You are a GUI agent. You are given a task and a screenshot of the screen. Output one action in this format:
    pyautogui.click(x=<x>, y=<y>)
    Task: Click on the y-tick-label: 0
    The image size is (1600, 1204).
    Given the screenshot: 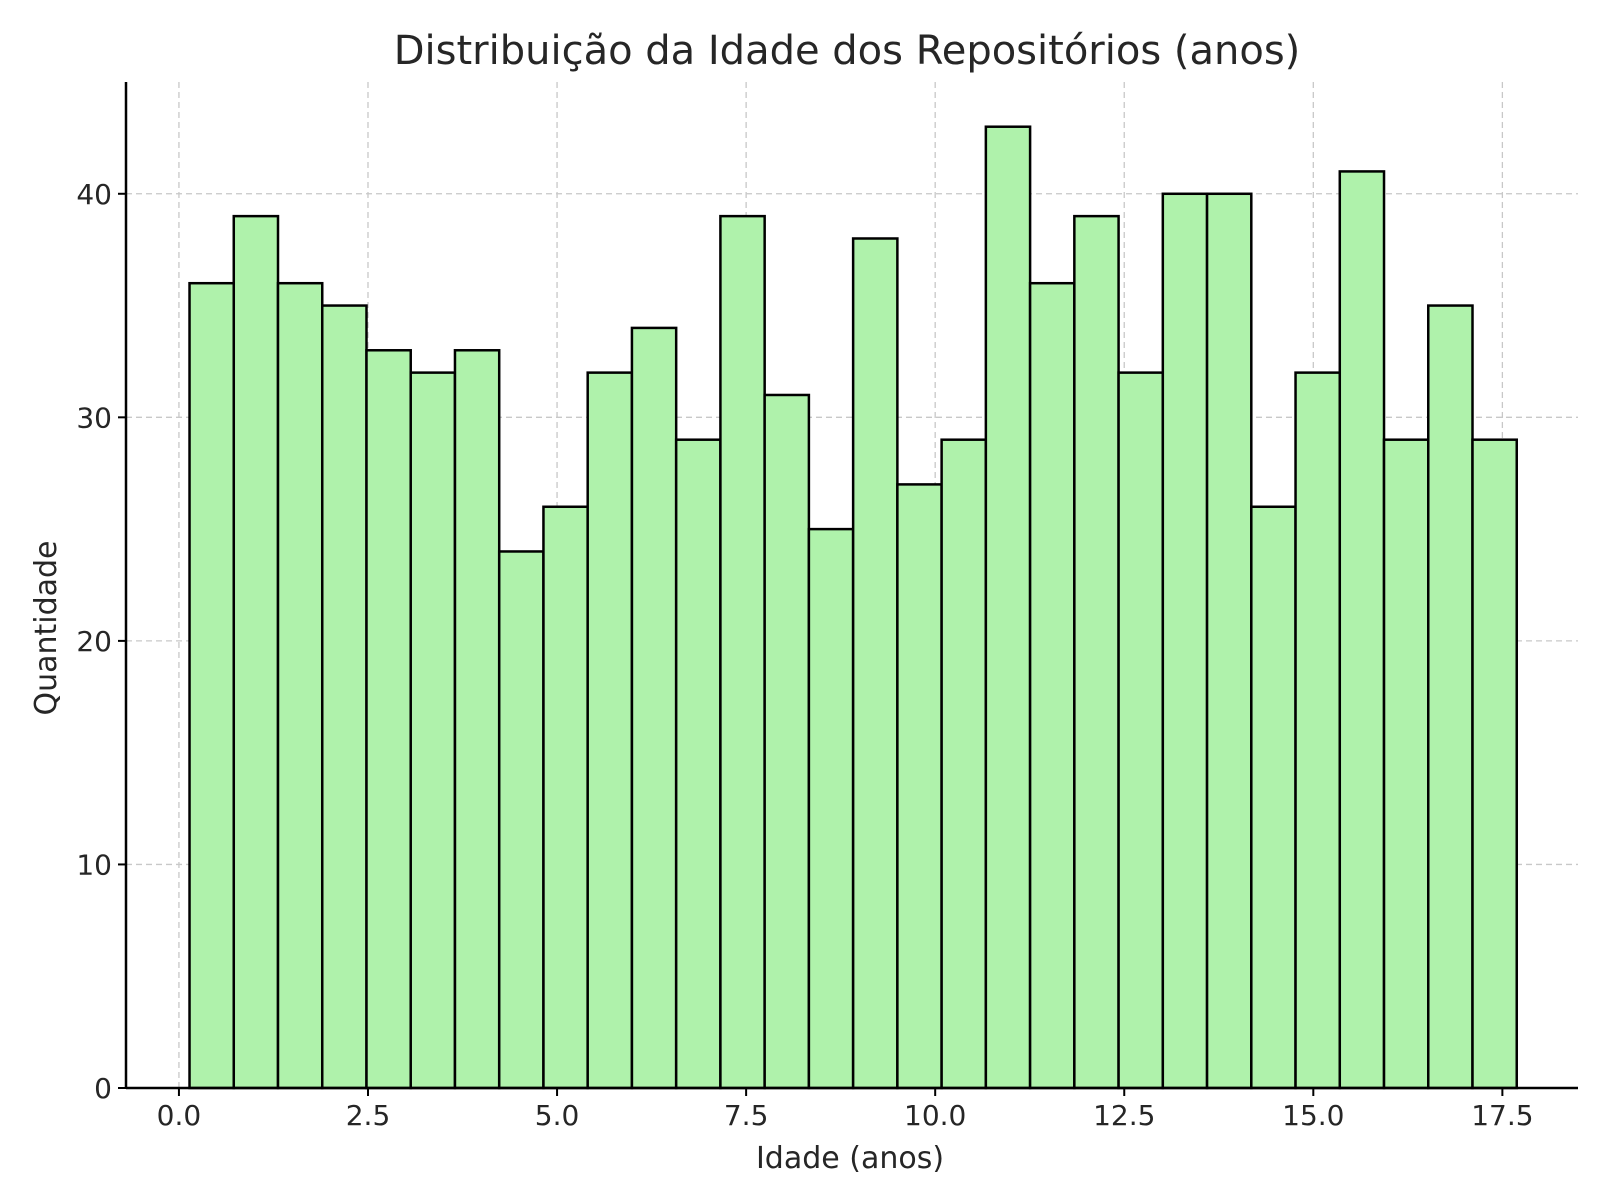 What is the action you would take?
    pyautogui.click(x=103, y=1088)
    